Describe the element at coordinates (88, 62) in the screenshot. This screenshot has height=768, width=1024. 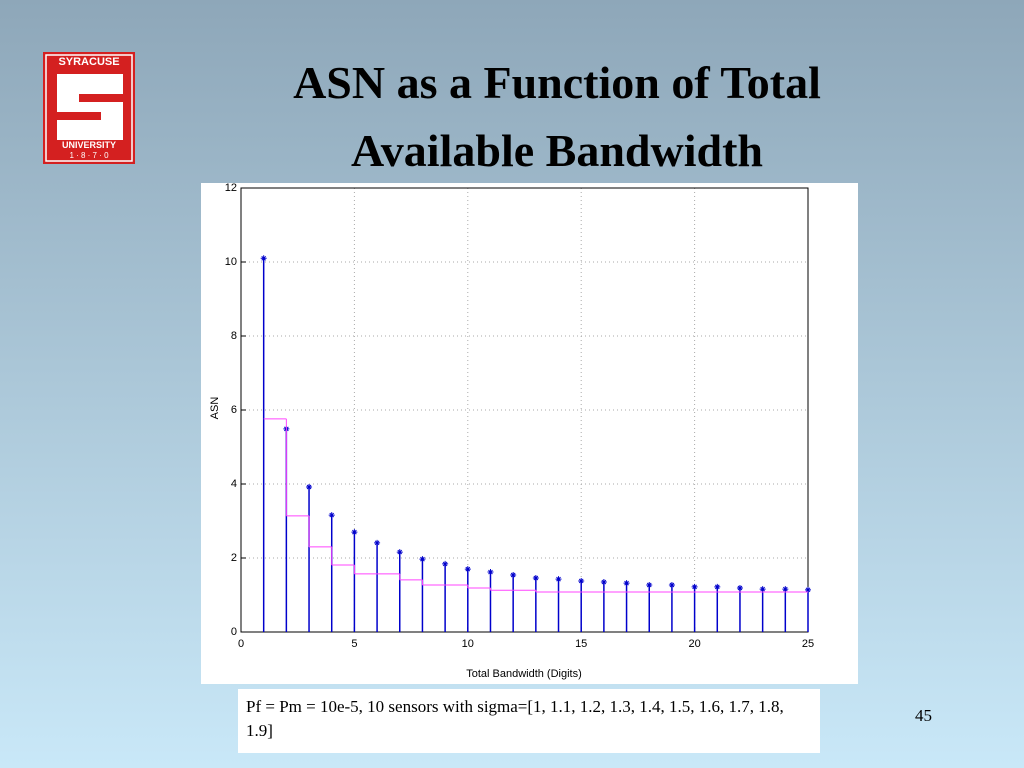
I see `logo-top: SYRACUSE` at that location.